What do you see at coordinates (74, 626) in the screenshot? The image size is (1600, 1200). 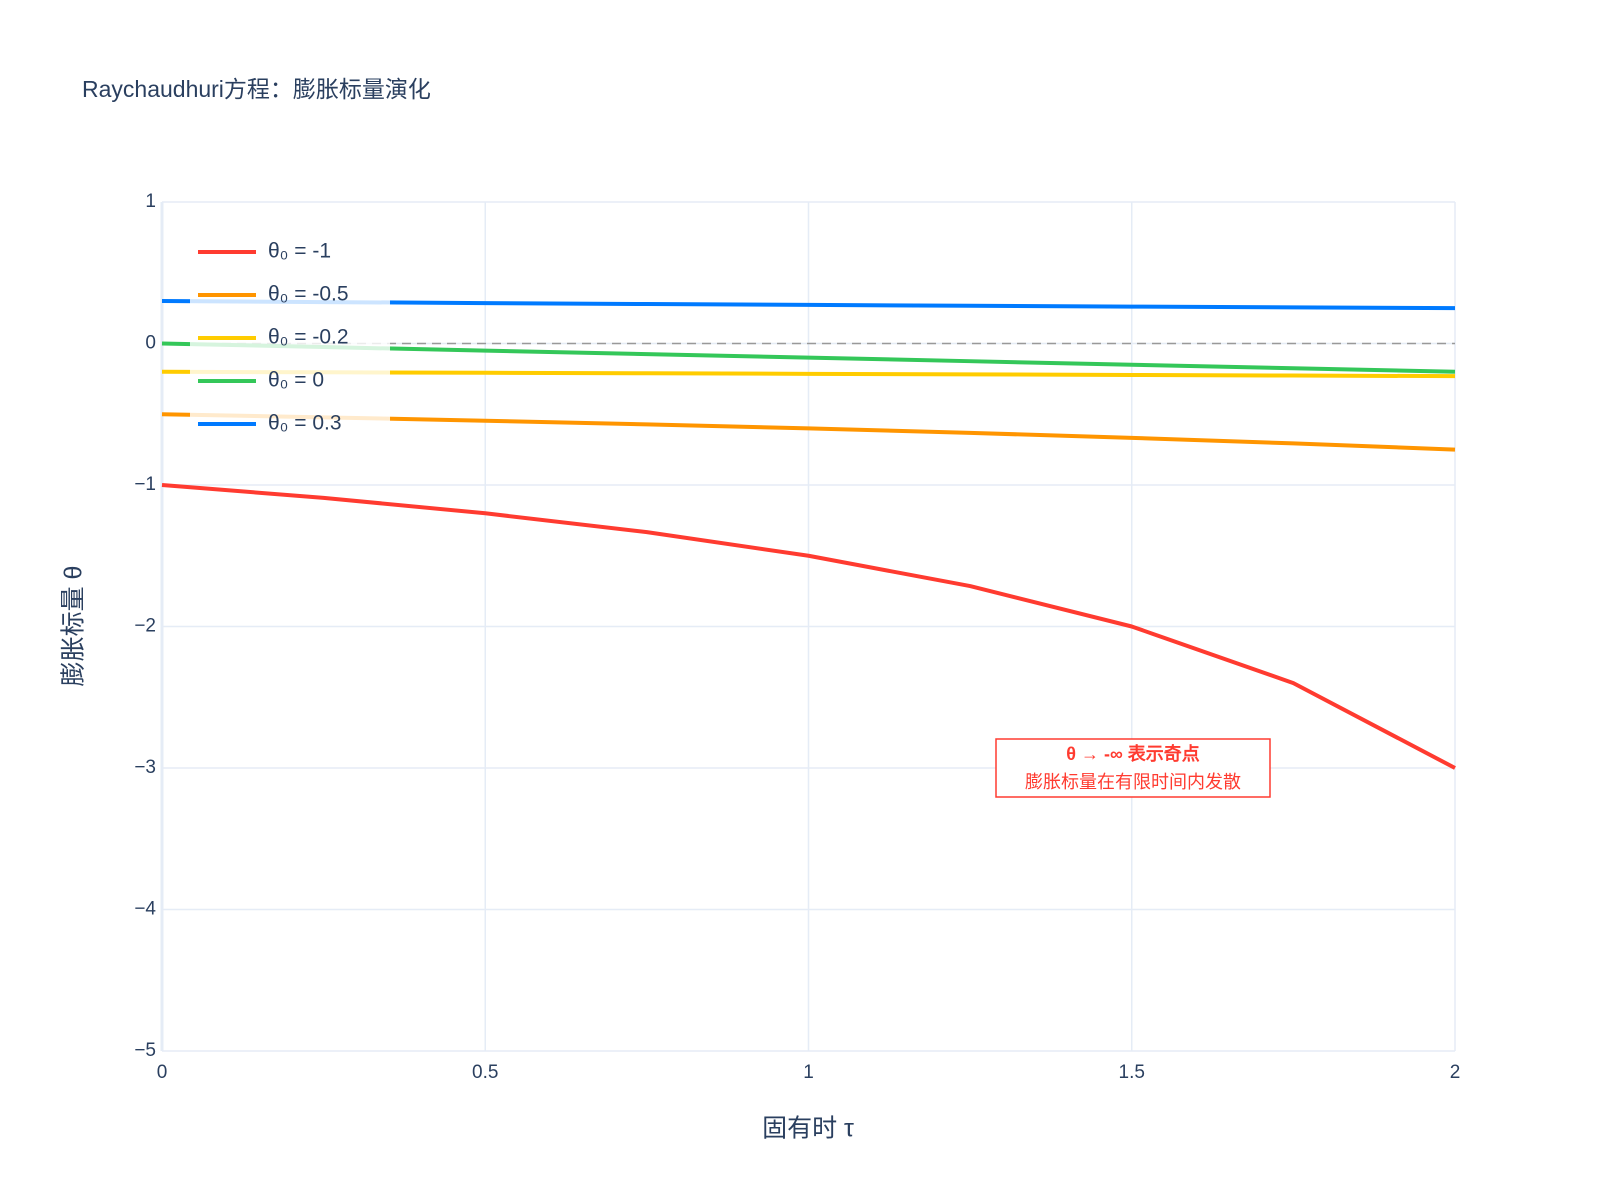 I see `y-axis-title: 膨胀标量 θ` at bounding box center [74, 626].